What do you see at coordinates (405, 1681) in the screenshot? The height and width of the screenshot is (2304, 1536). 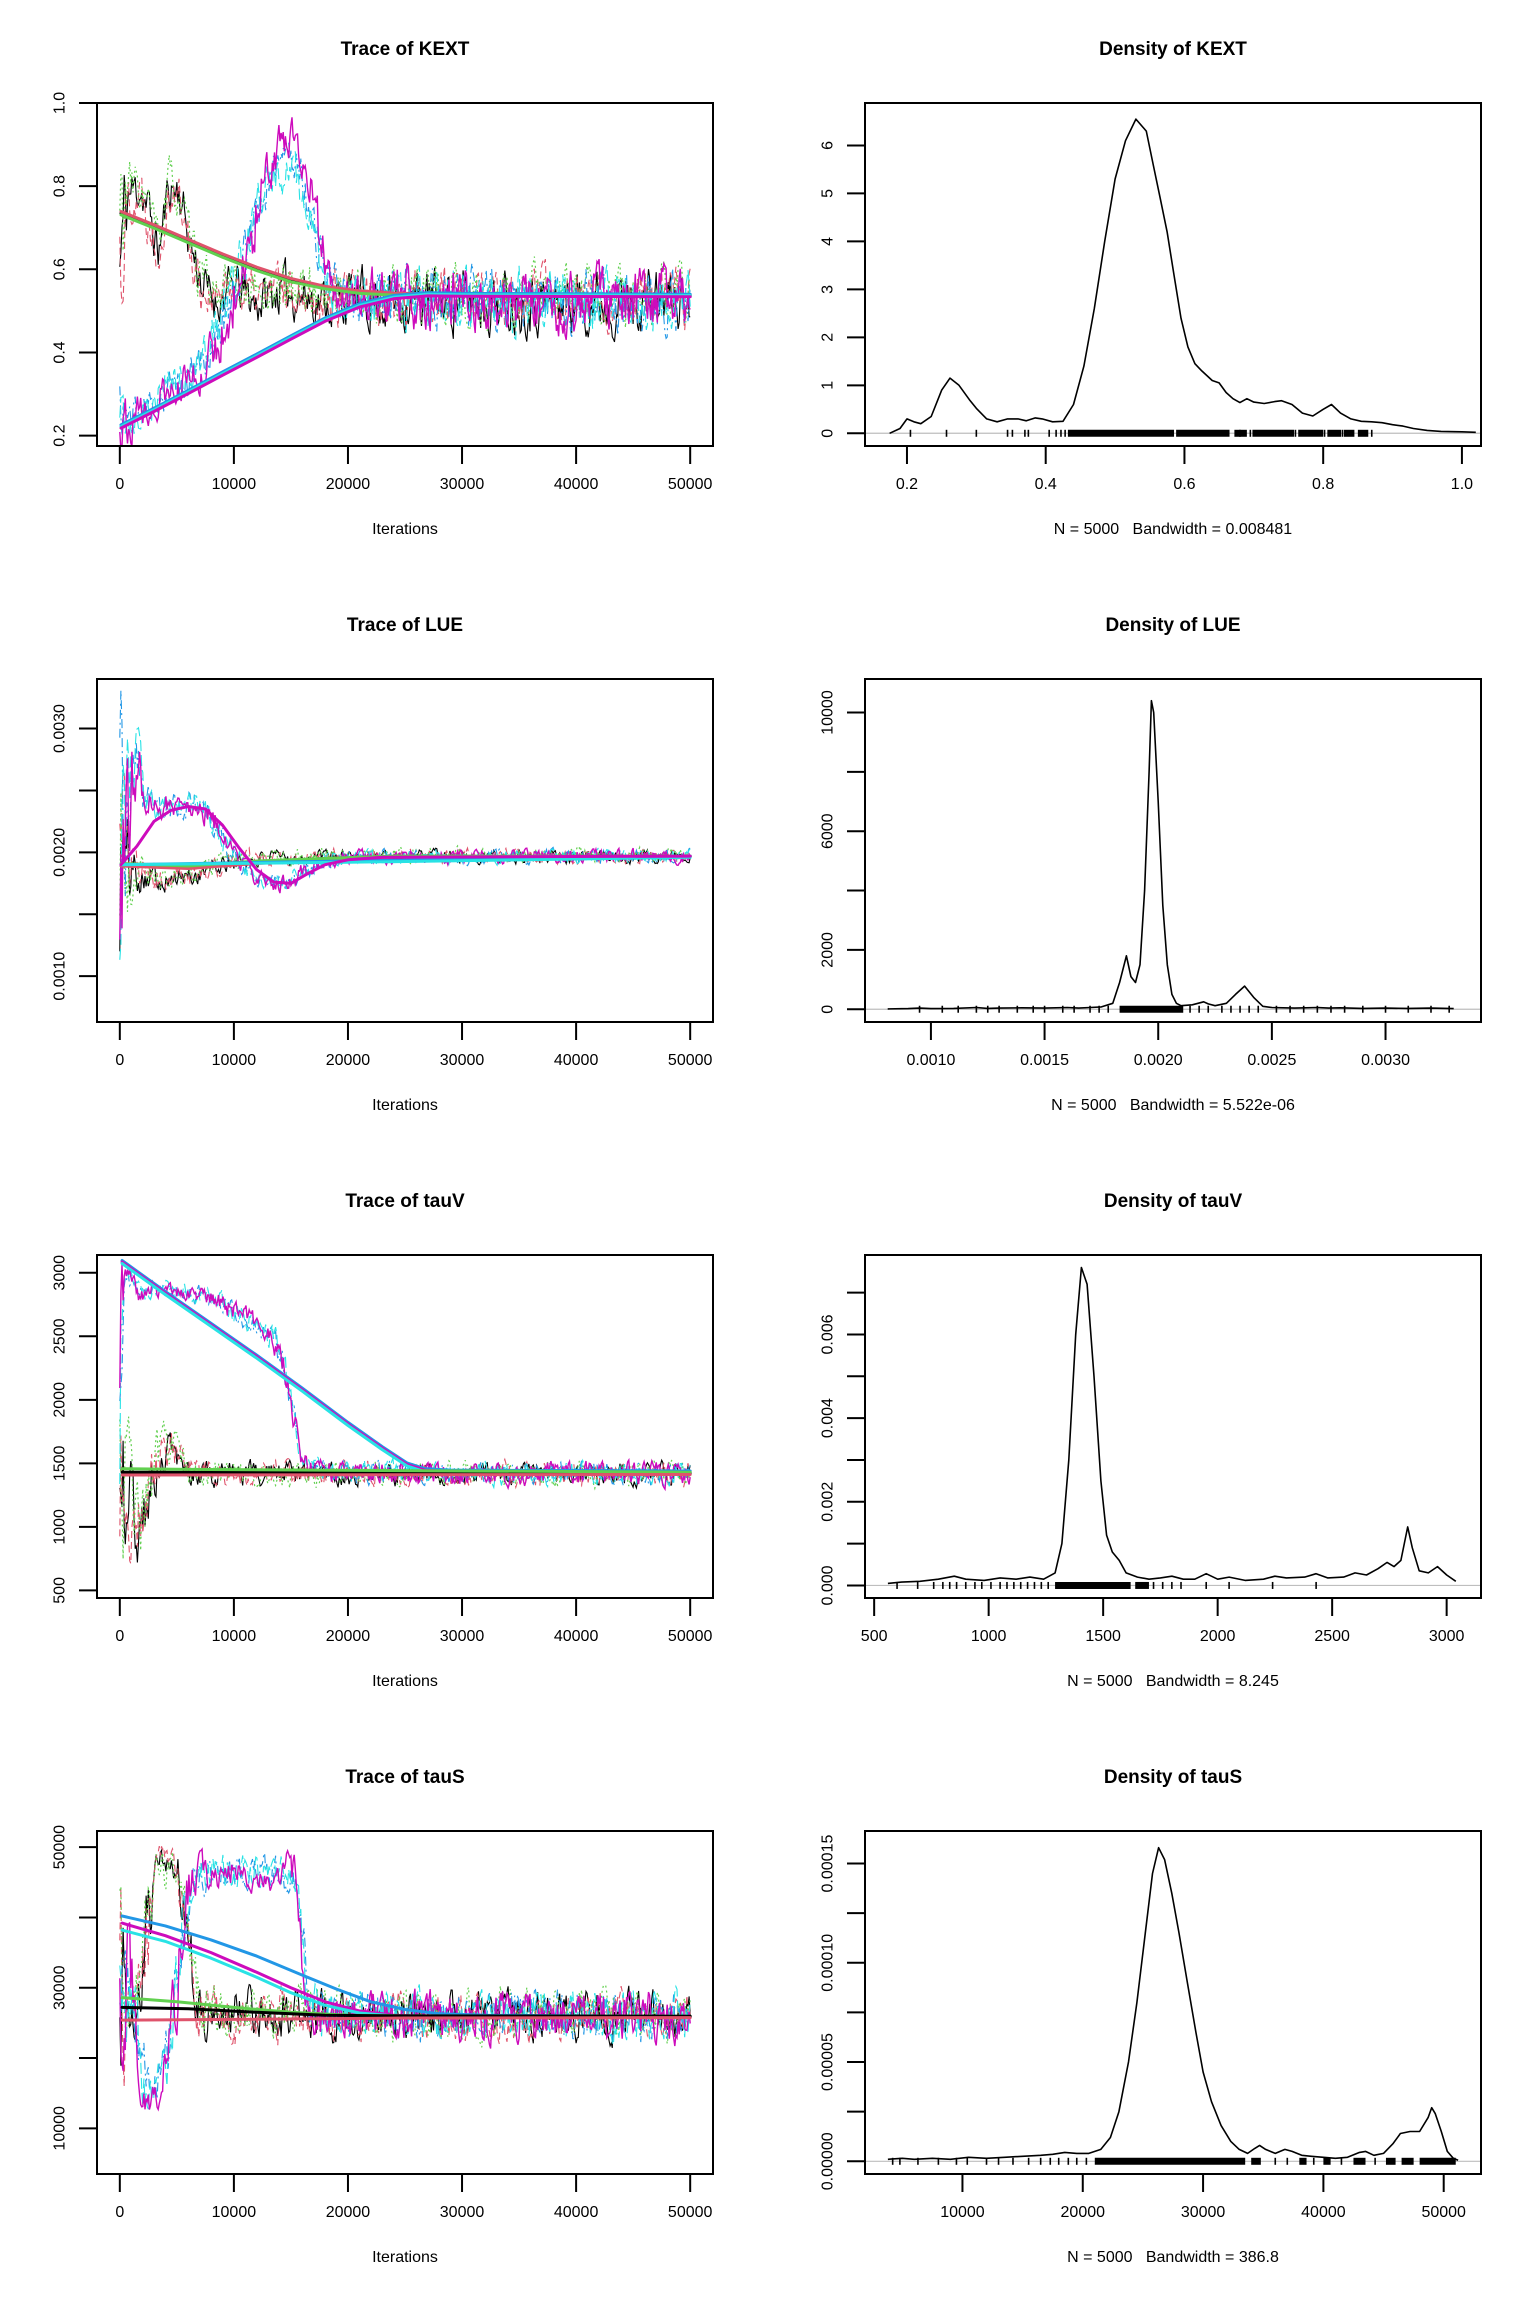 I see `trace-tauv-xlabel: Iterations` at bounding box center [405, 1681].